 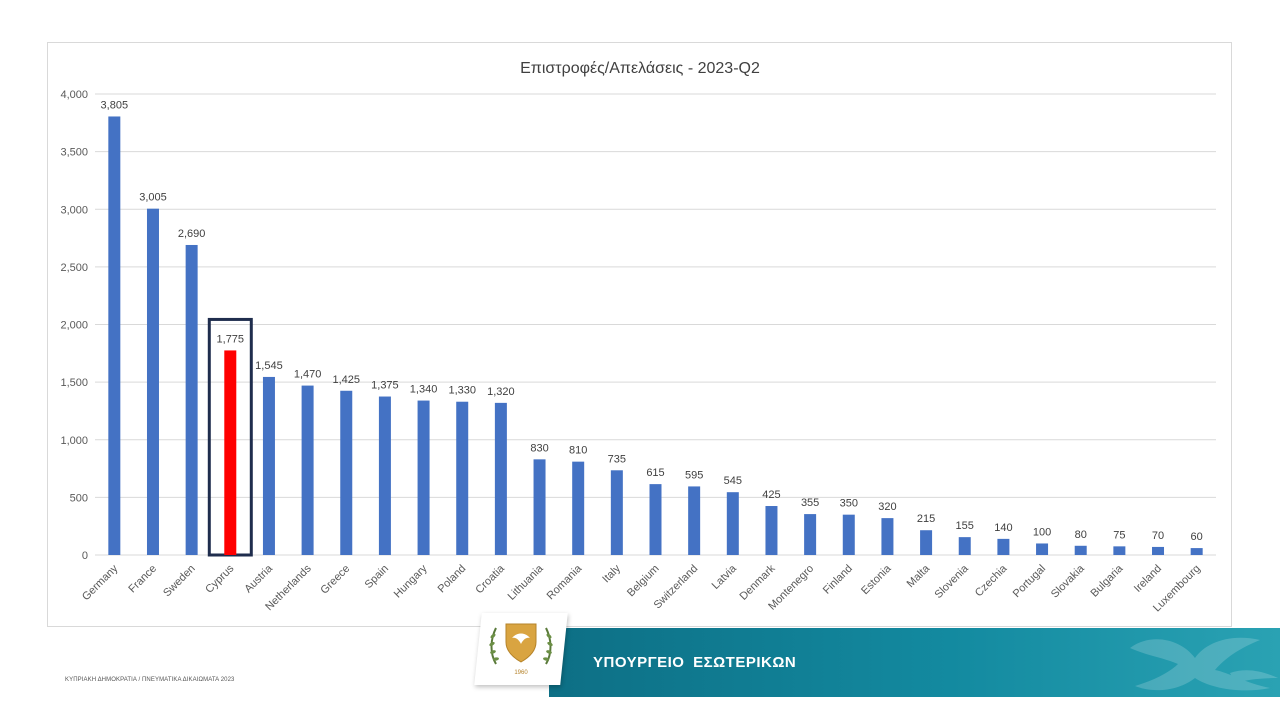 What do you see at coordinates (115, 105) in the screenshot?
I see `value-label: 3,805` at bounding box center [115, 105].